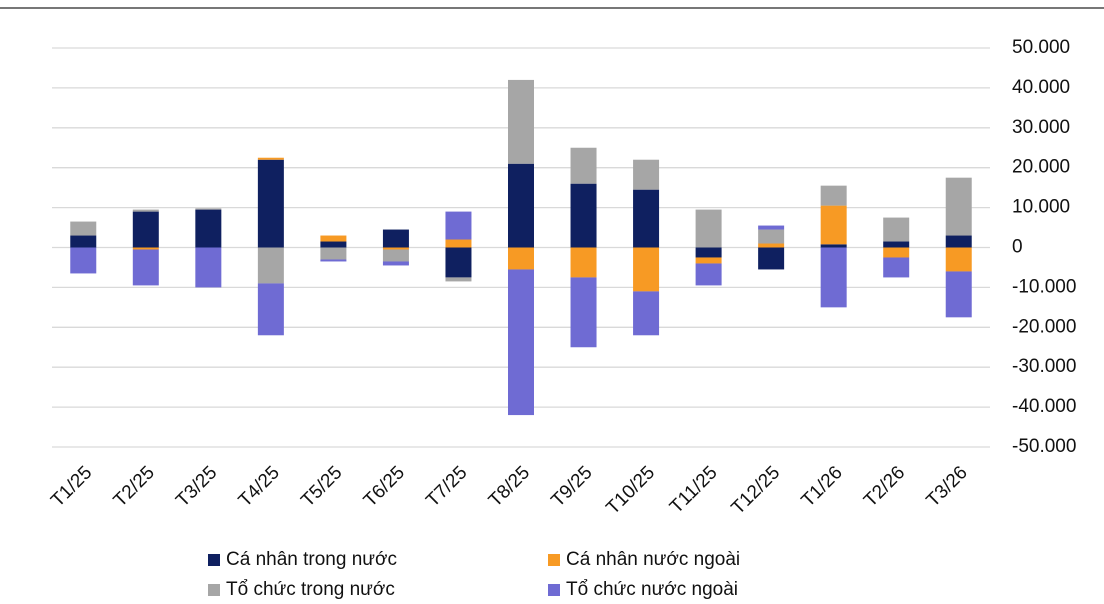  I want to click on x-tick-label: T2/25, so click(134, 486).